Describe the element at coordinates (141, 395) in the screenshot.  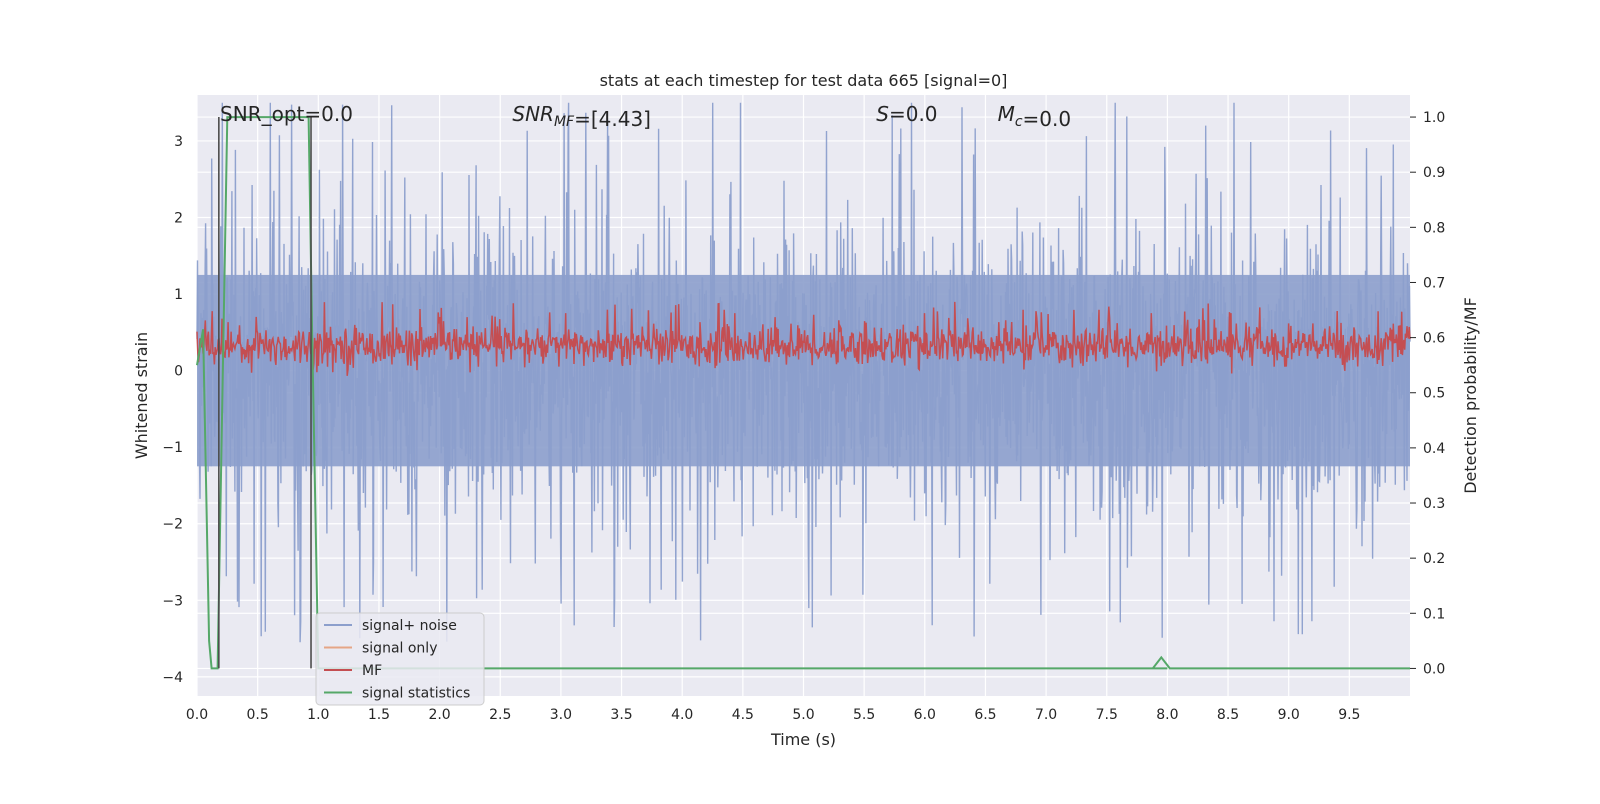
I see `y-axis-left-label: Whitened strain` at that location.